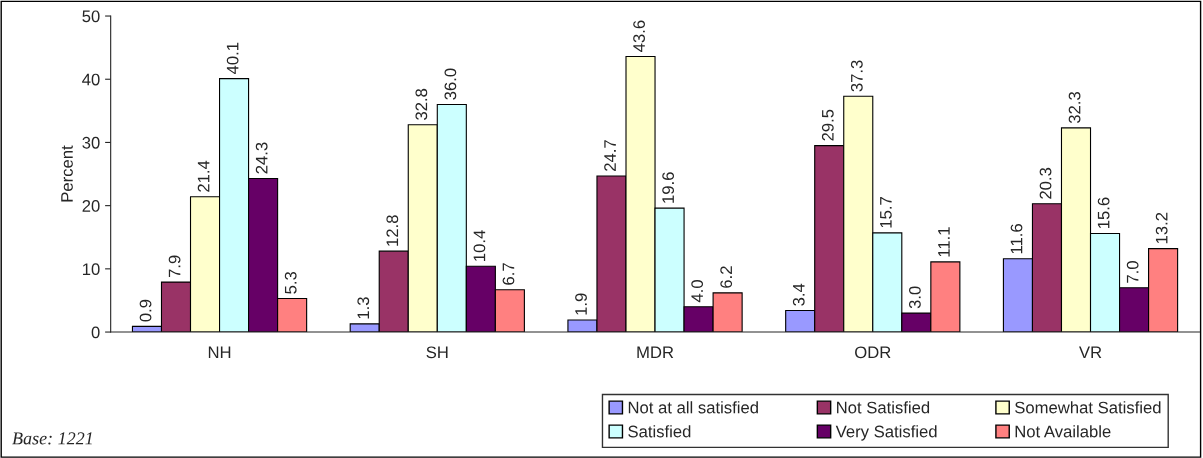  I want to click on legend-label: Somewhat Satisfied, so click(1088, 407).